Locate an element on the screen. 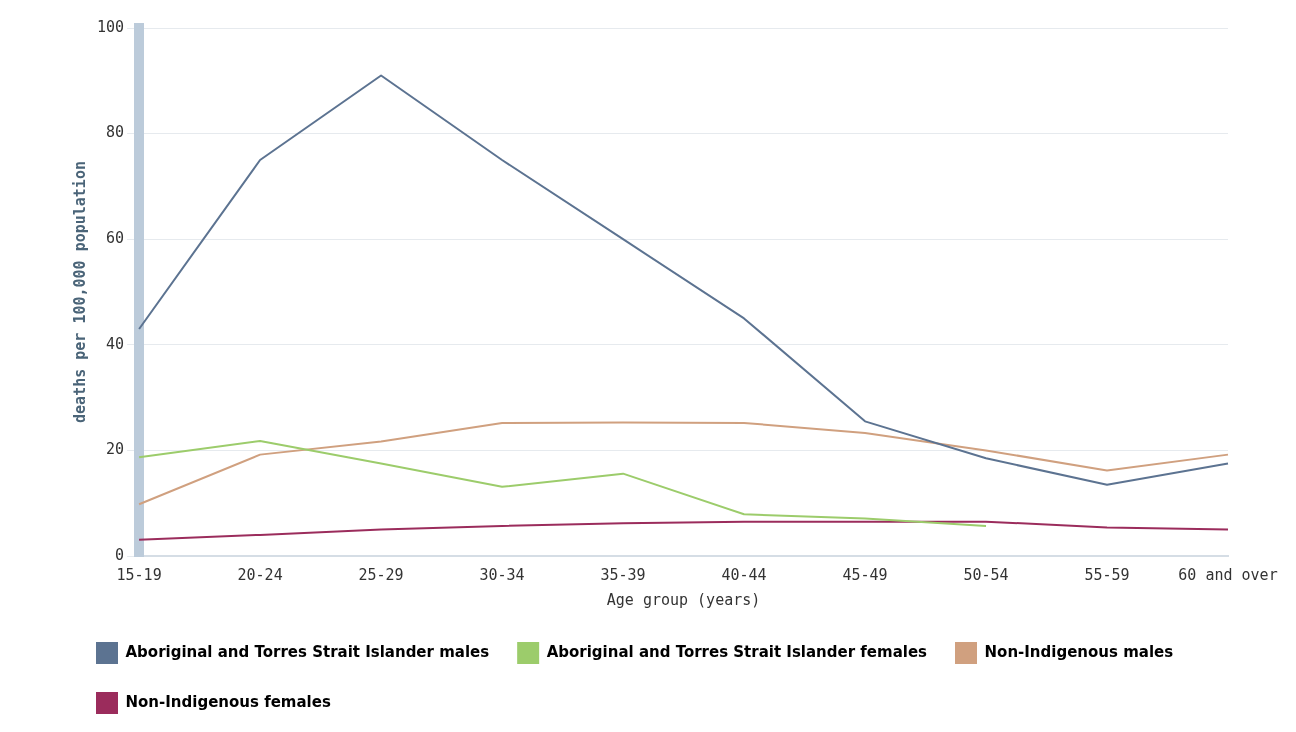 This screenshot has width=1296, height=732. x-tick-label: 45-49 is located at coordinates (865, 574).